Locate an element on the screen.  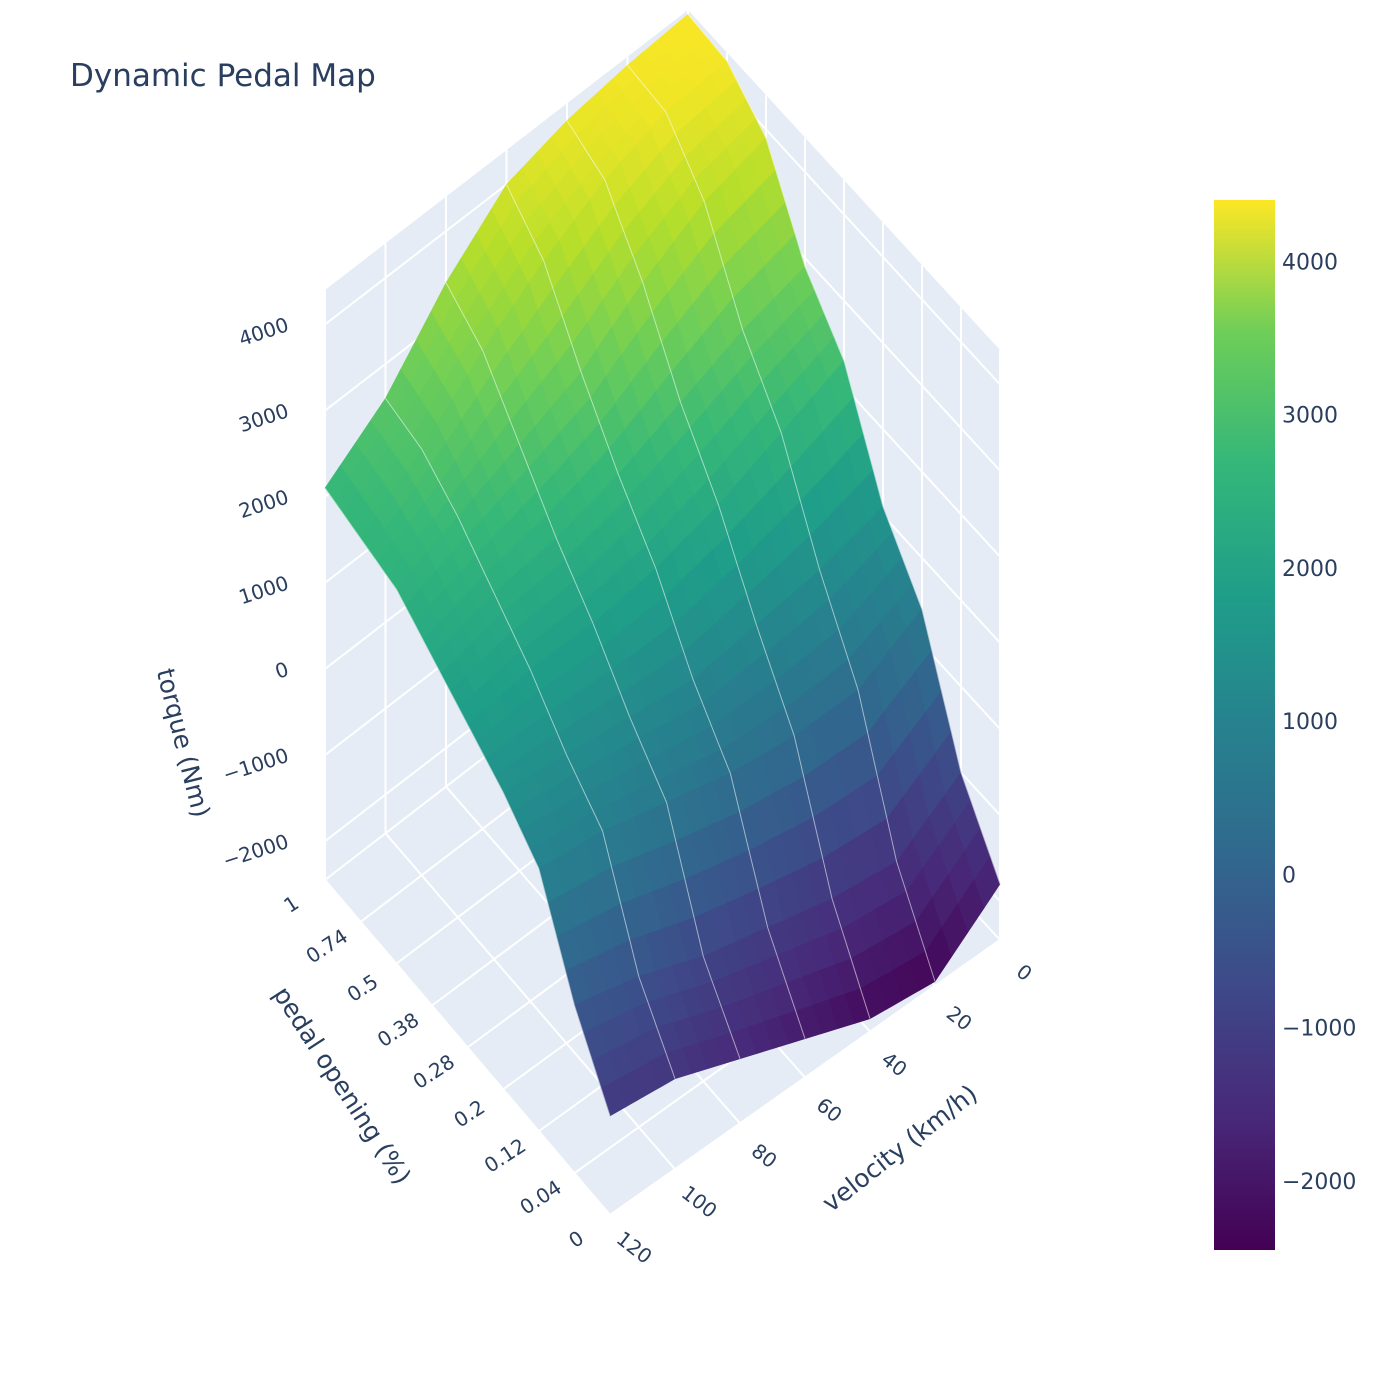
x-tick-label: 120 is located at coordinates (634, 1247).